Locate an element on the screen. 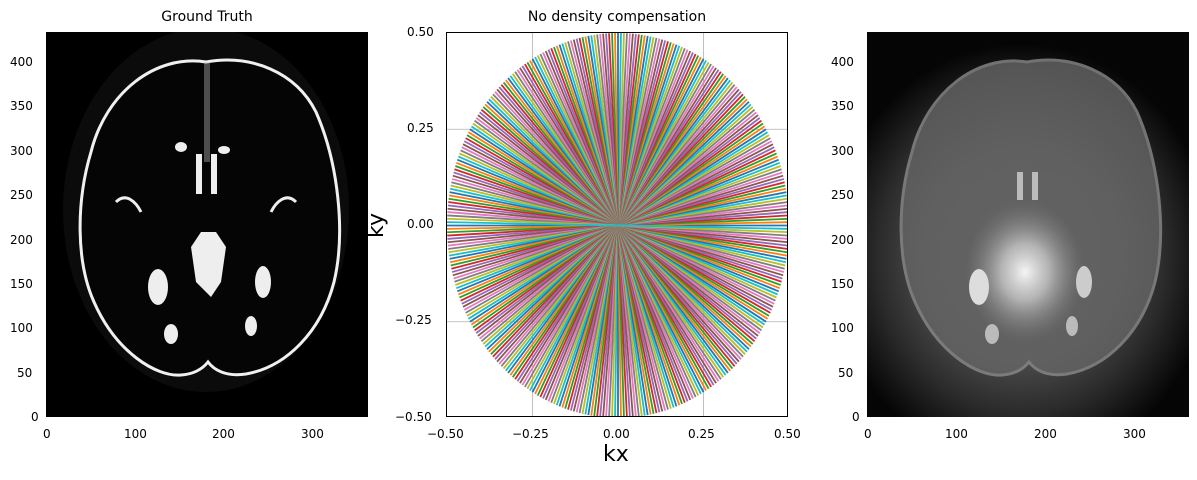 This screenshot has width=1197, height=480. xtick: 0.50 is located at coordinates (787, 434).